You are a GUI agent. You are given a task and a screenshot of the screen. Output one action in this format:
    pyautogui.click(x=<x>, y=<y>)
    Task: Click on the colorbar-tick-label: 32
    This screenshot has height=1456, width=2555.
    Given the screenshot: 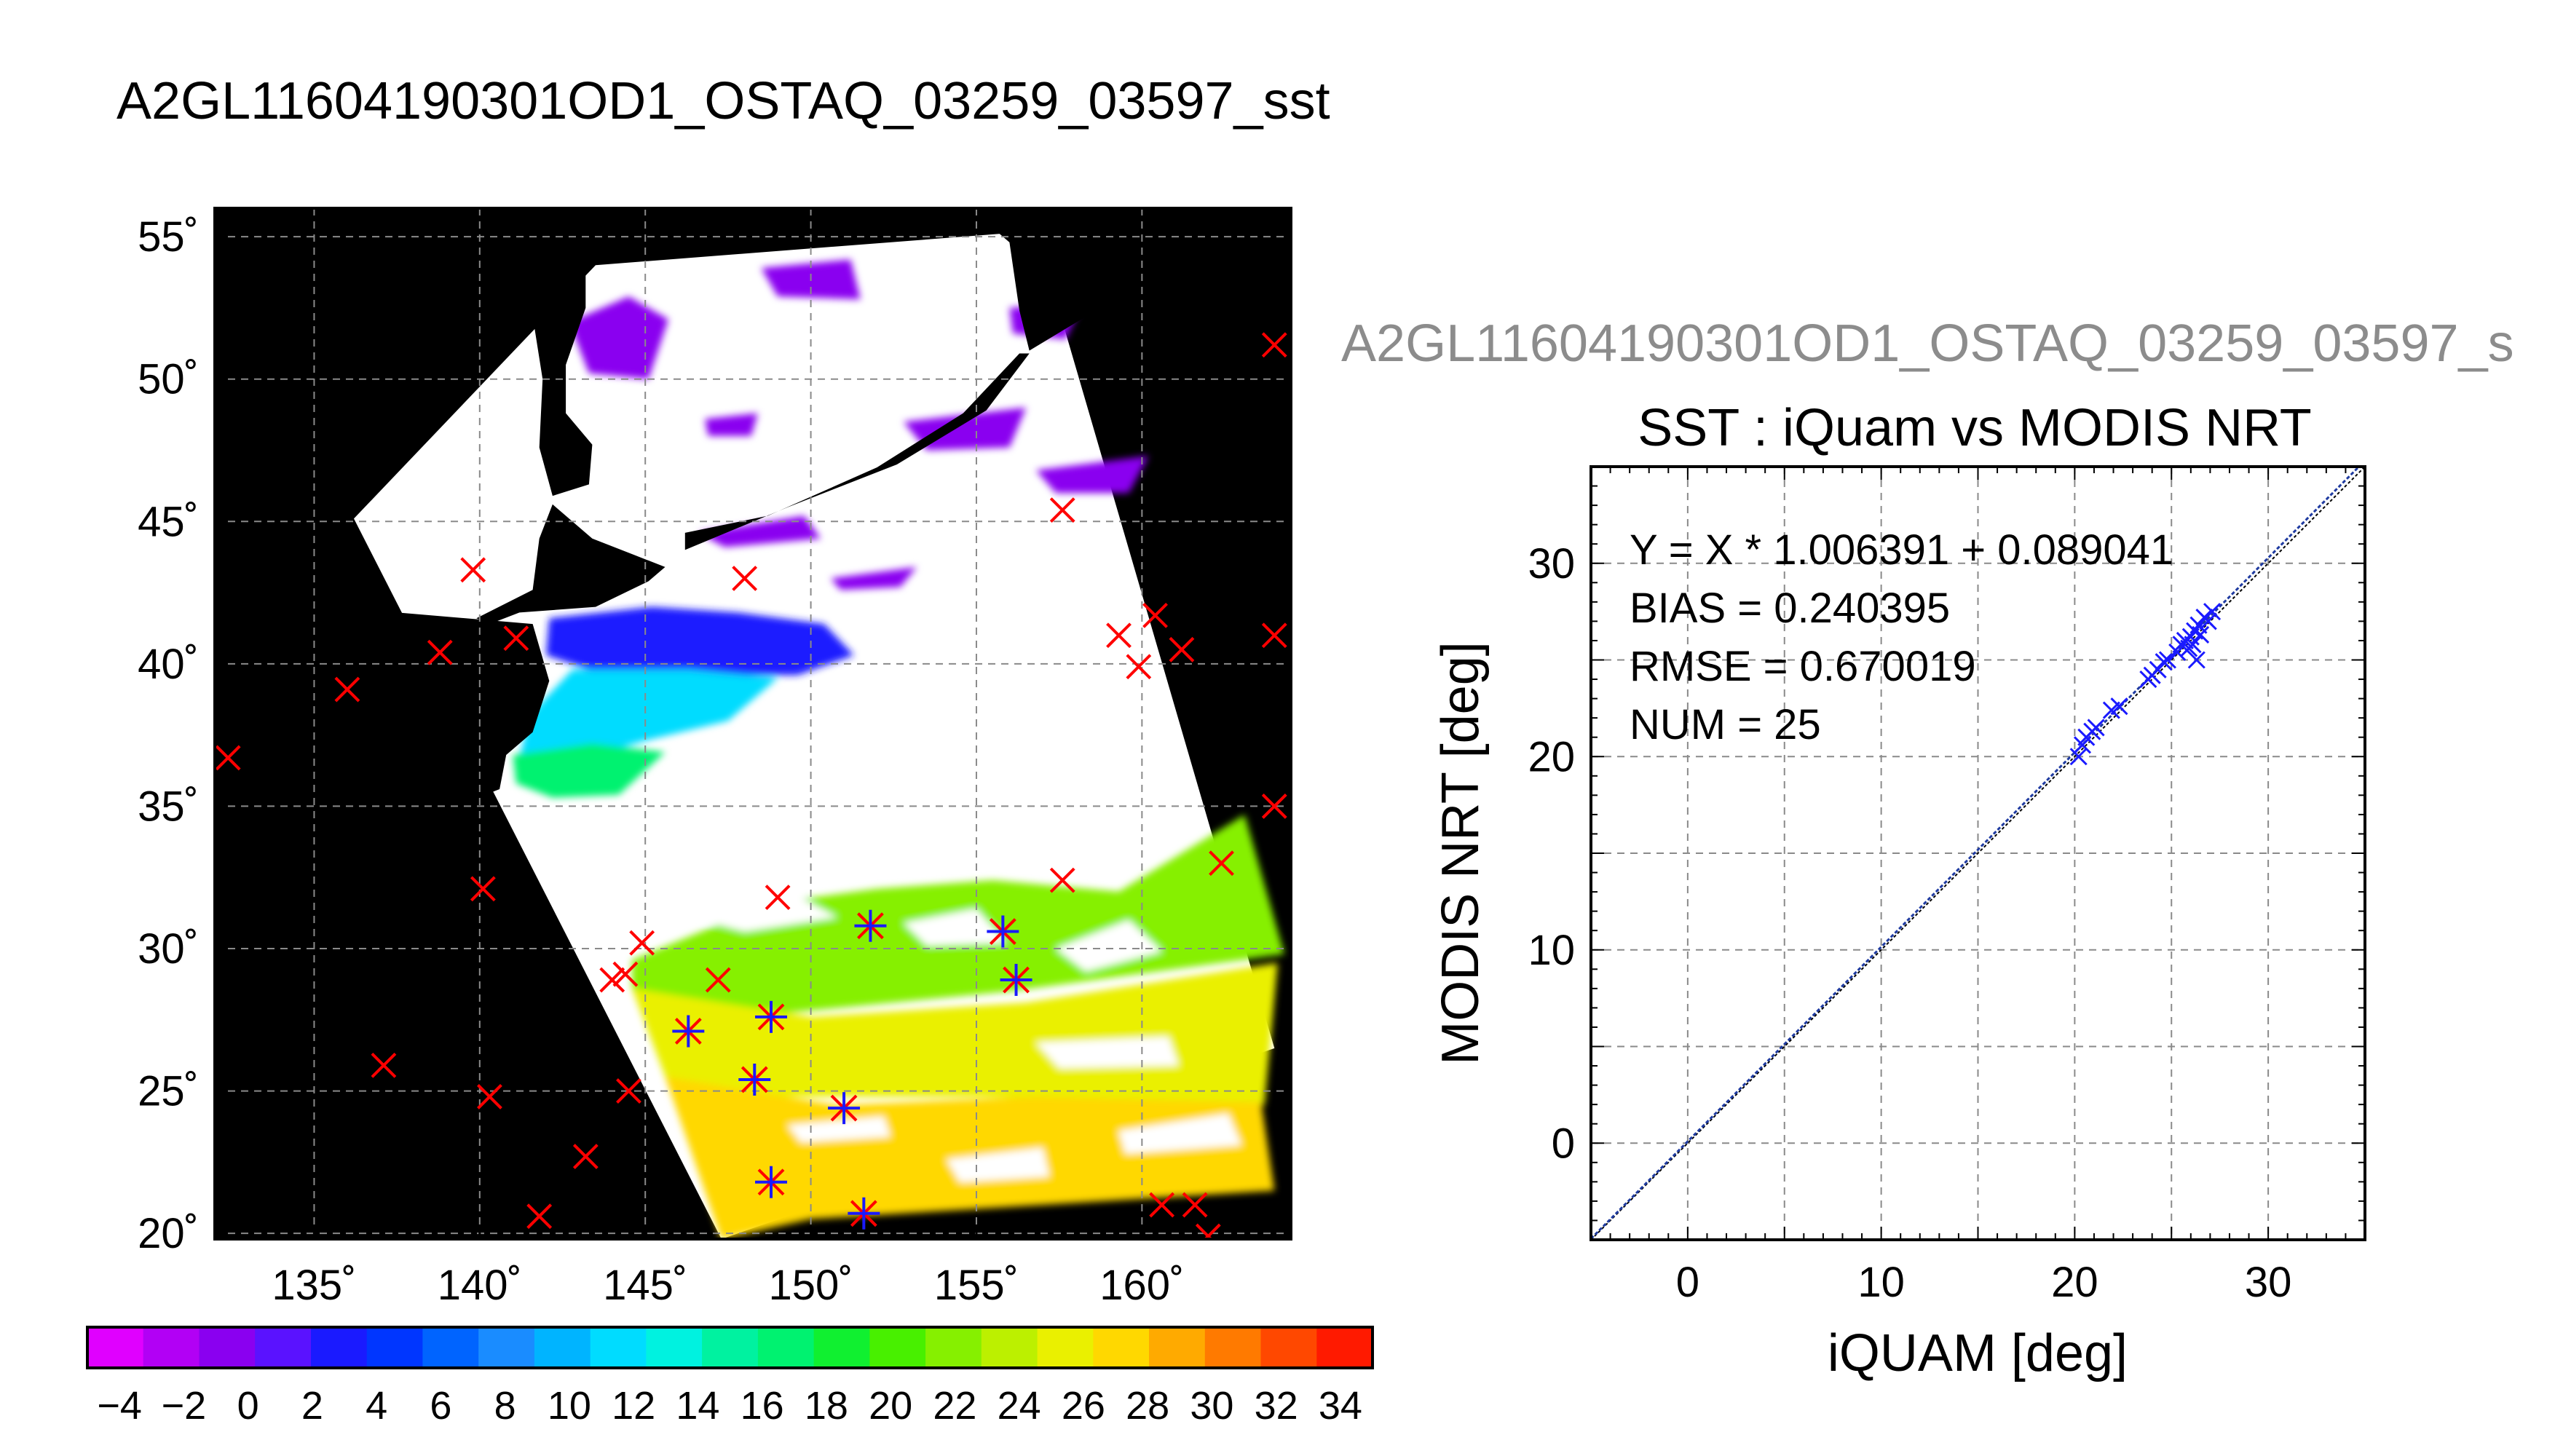 What is the action you would take?
    pyautogui.click(x=1276, y=1406)
    